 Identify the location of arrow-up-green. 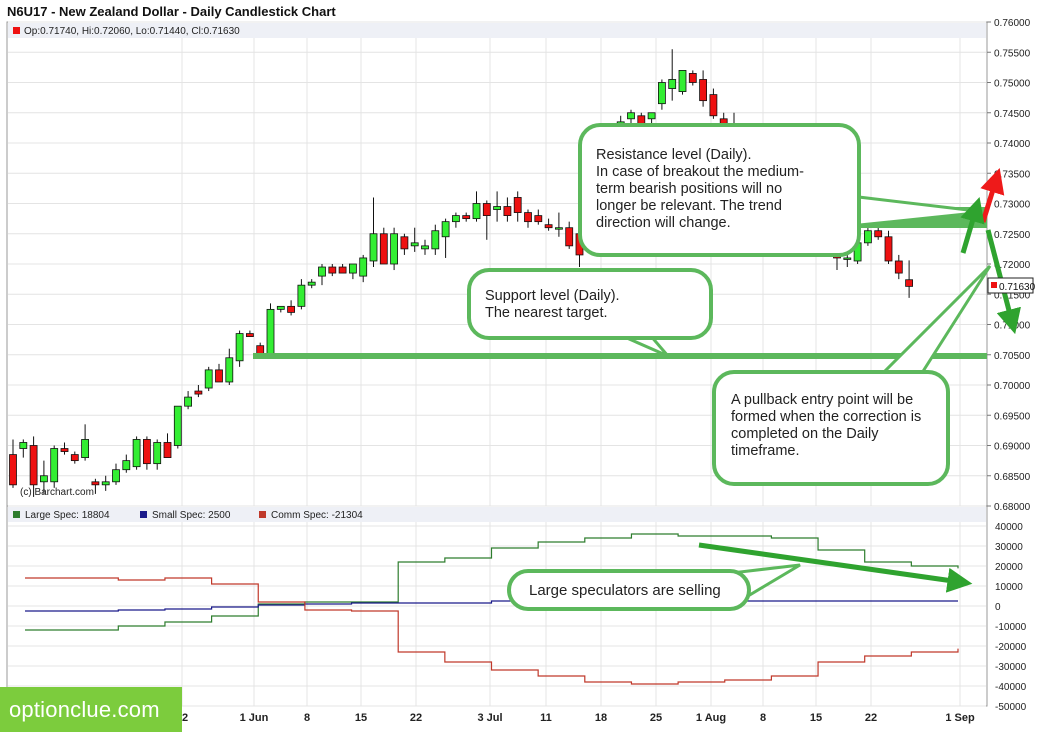
(972, 225).